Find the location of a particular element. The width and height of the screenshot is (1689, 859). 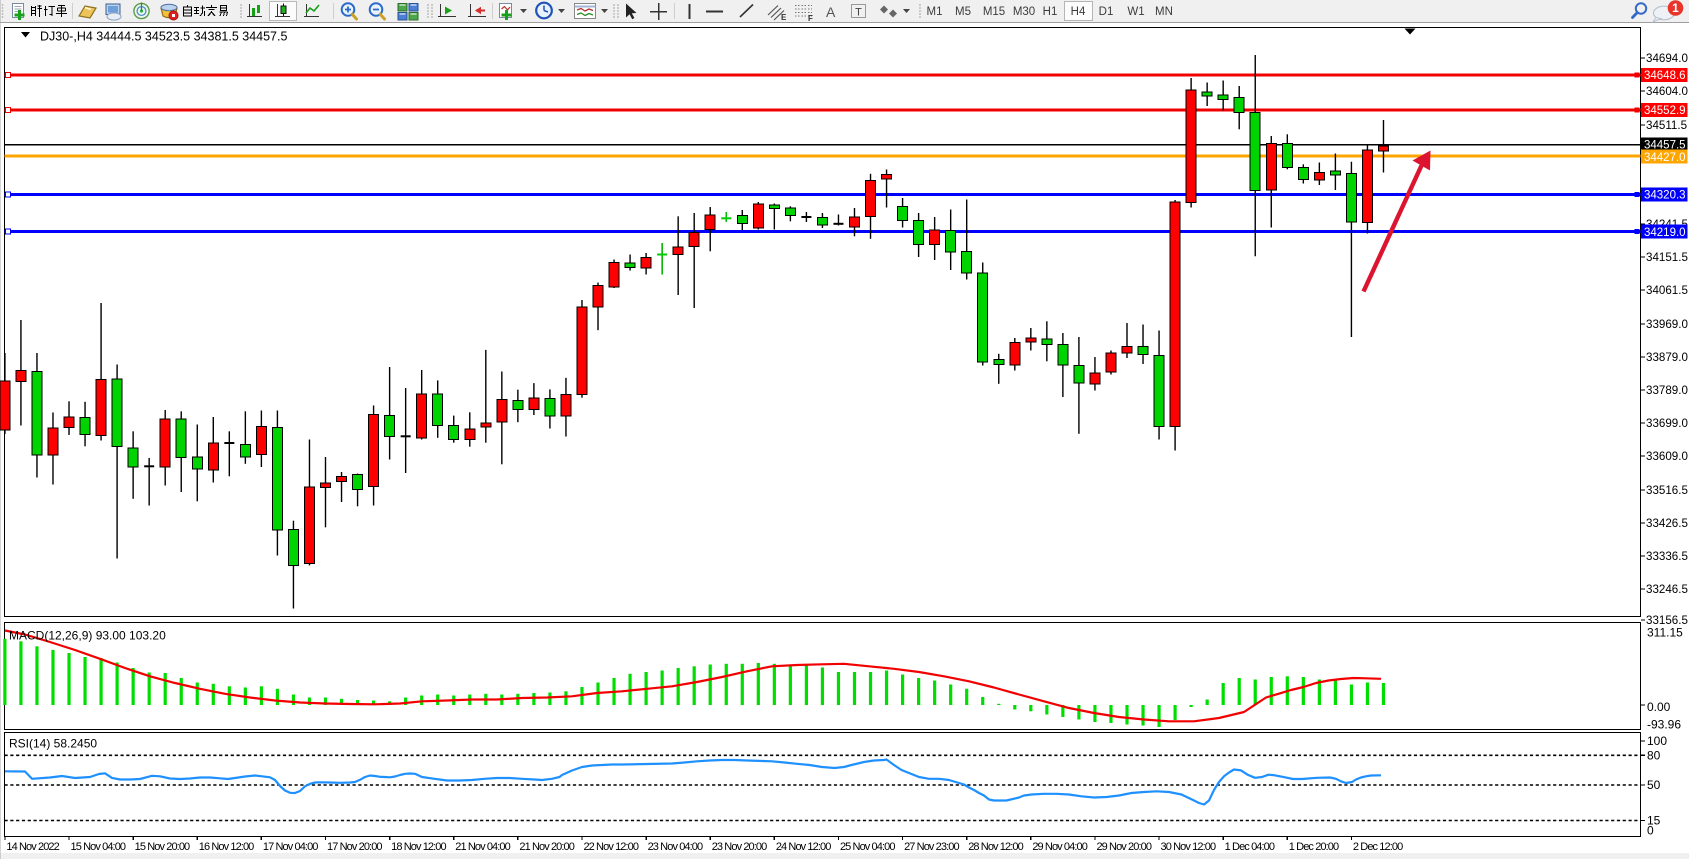

svg-text: 33609.0 is located at coordinates (1667, 456).